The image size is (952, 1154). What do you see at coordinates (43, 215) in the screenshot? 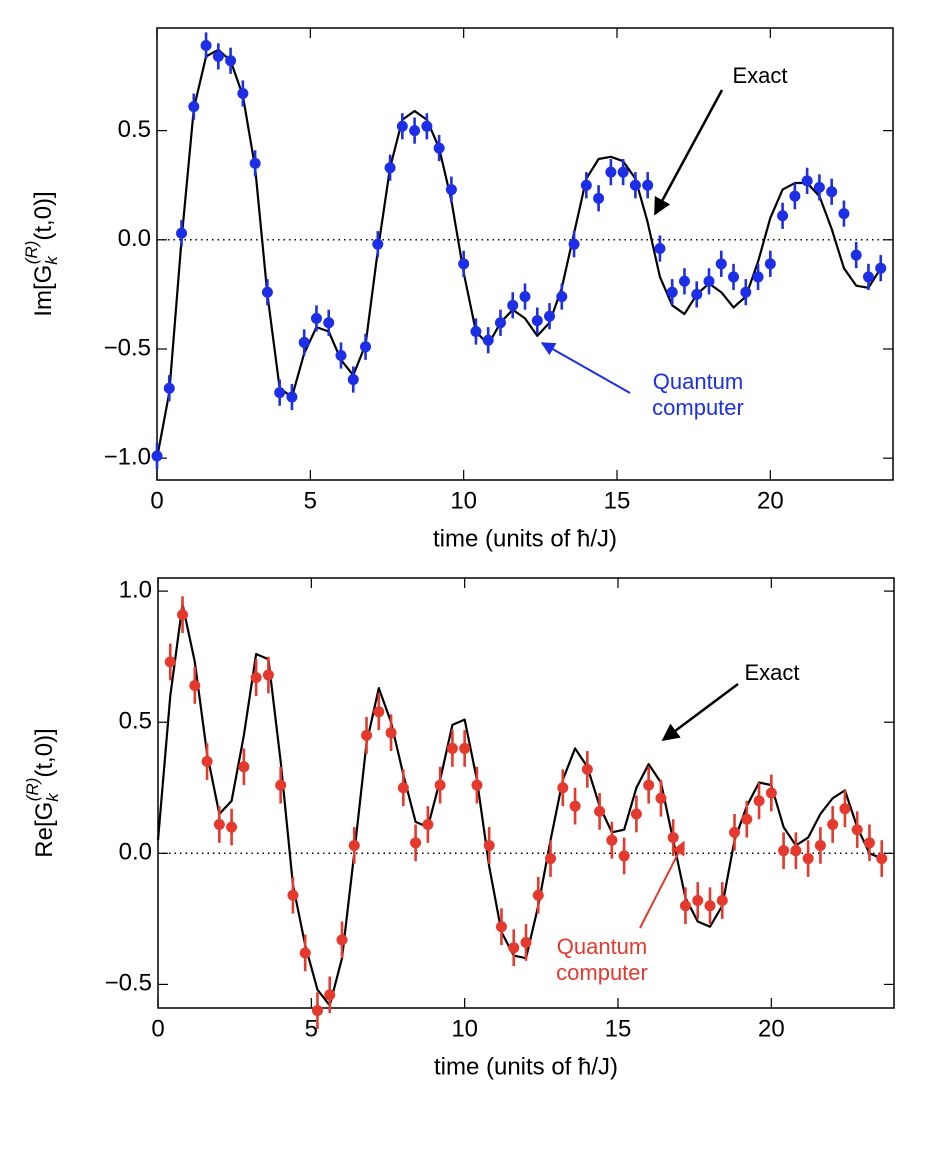
I see `y-label-part: (t,0)]` at bounding box center [43, 215].